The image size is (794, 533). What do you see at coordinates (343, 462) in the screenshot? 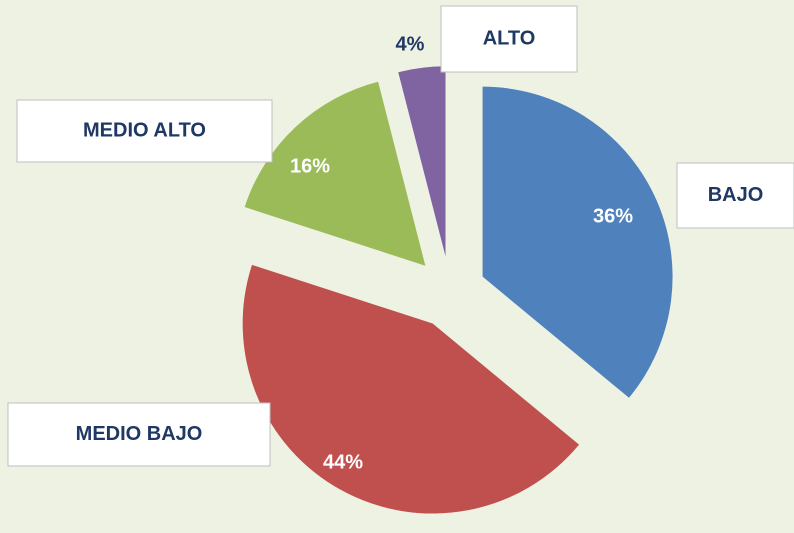
I see `value-label: 44%` at bounding box center [343, 462].